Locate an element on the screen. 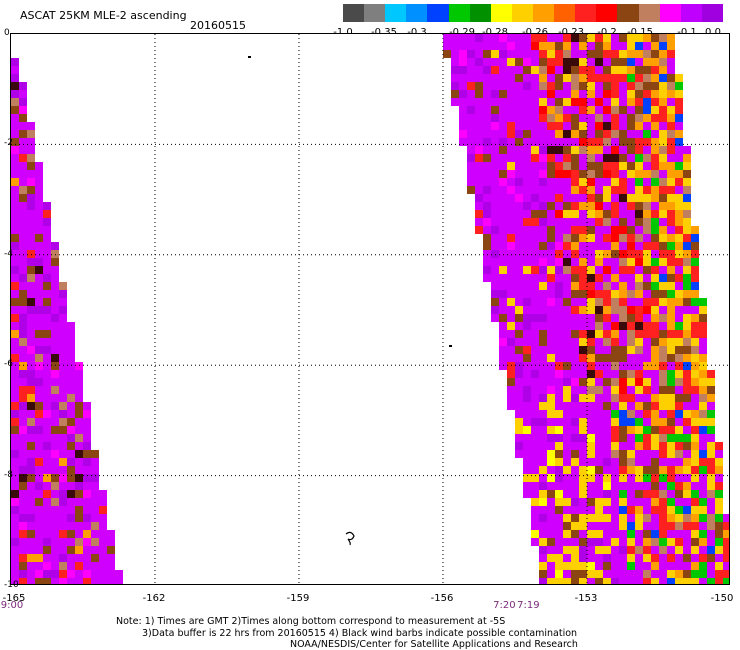  x-tick-label: -156 is located at coordinates (442, 598).